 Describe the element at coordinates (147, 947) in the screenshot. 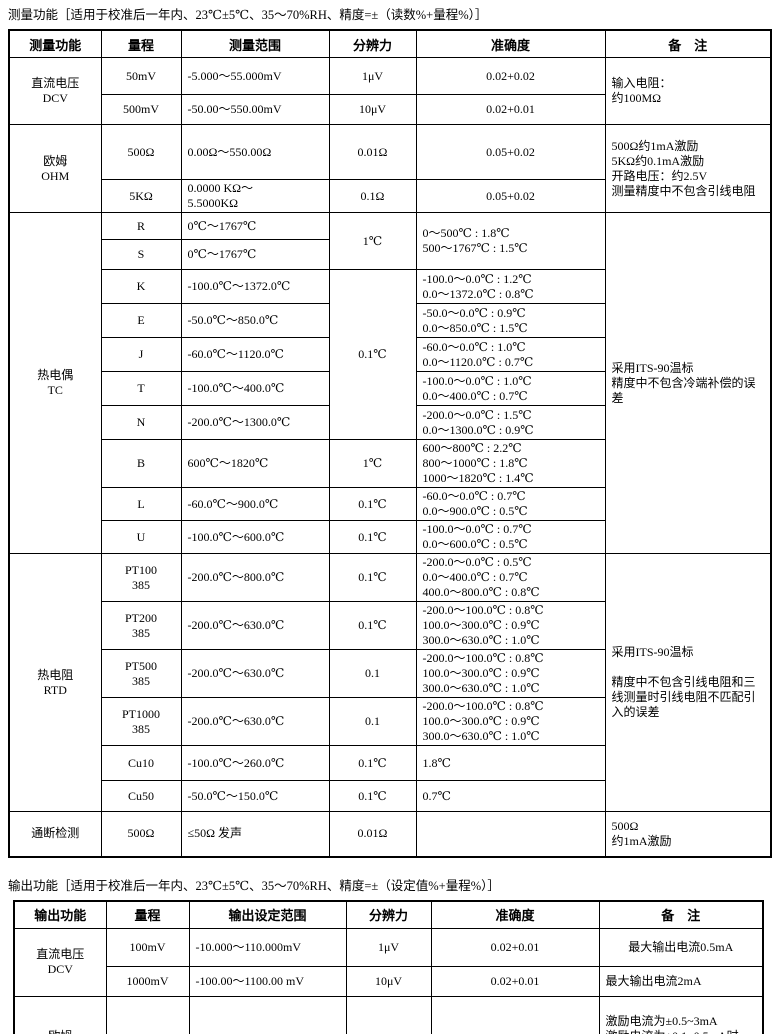

I see `table-cell: 100mV` at that location.